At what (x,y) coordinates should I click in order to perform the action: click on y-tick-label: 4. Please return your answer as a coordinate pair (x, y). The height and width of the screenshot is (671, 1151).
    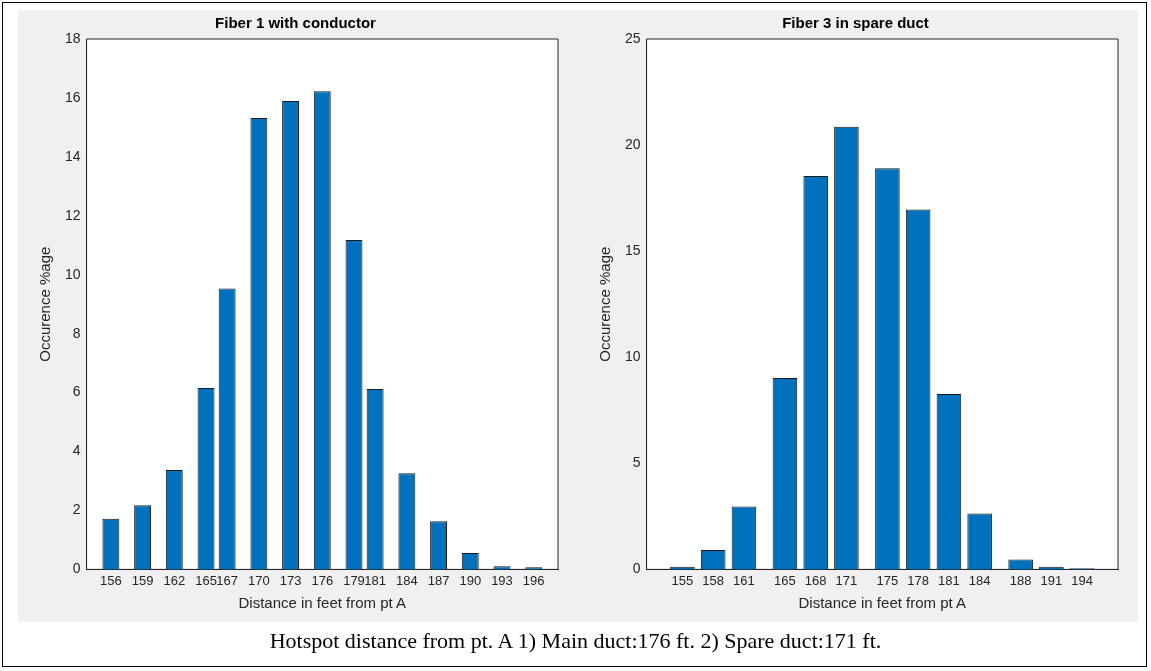
    Looking at the image, I should click on (76, 450).